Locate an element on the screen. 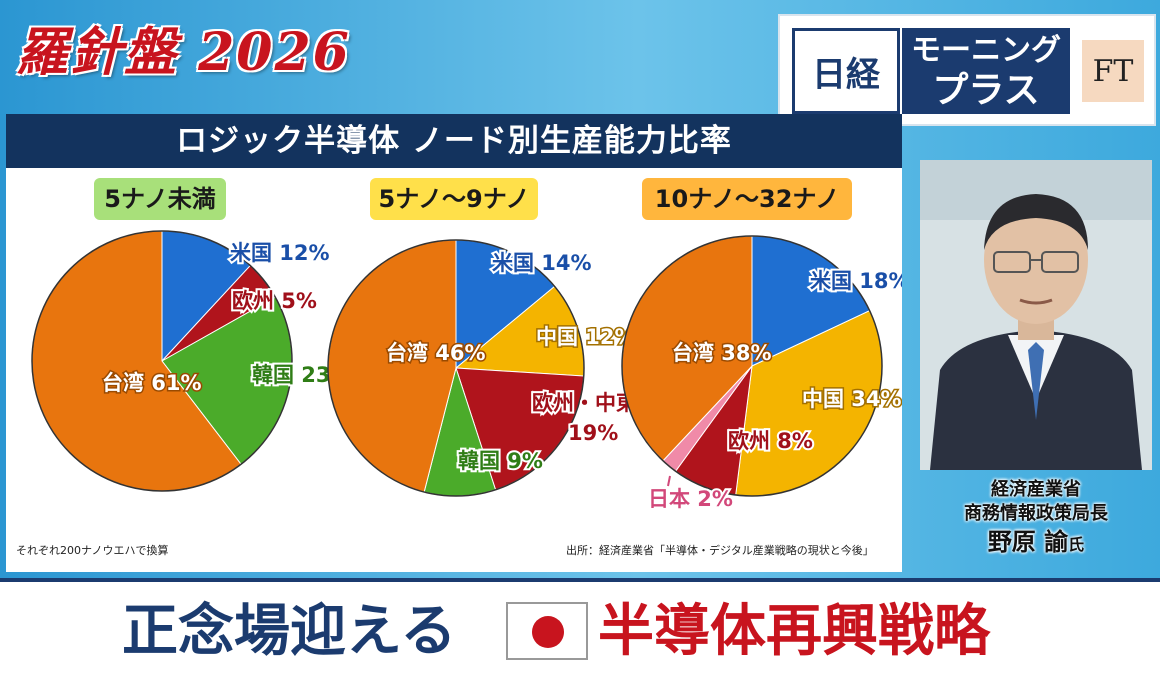 This screenshot has width=1160, height=680. pie3-label-2: 欧州 8% is located at coordinates (770, 441).